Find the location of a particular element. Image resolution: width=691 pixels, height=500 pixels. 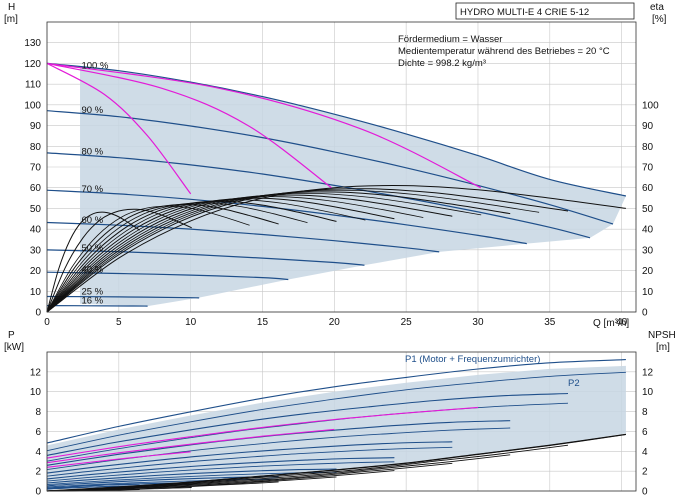

head-y-tick-label: 70 is located at coordinates (36, 168).